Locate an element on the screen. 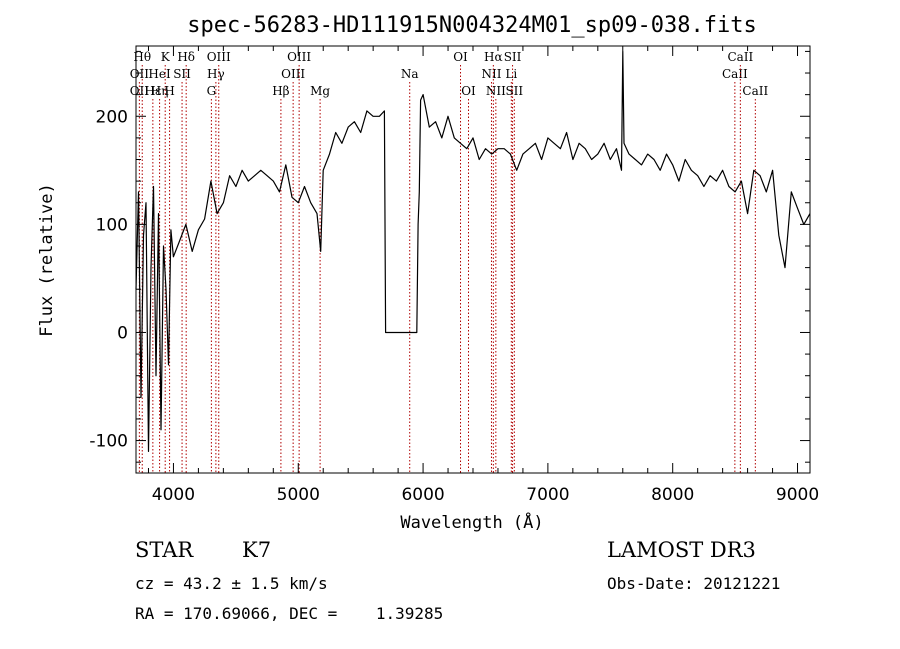  line-marker-label-28: CaII is located at coordinates (755, 91).